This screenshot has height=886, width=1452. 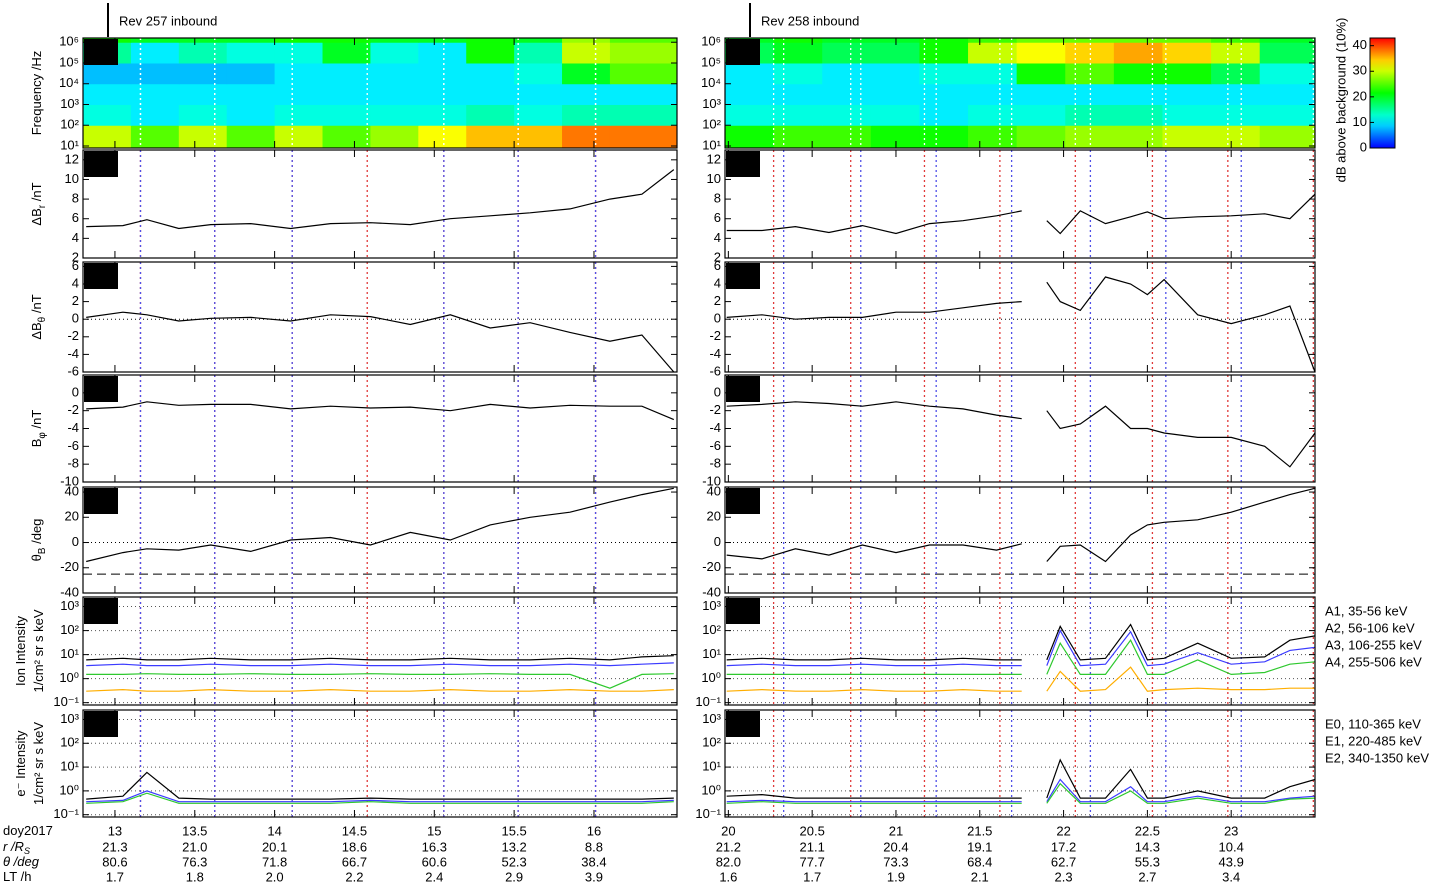 I want to click on y-axis-label-part: Frequency /Hz, so click(x=36, y=93).